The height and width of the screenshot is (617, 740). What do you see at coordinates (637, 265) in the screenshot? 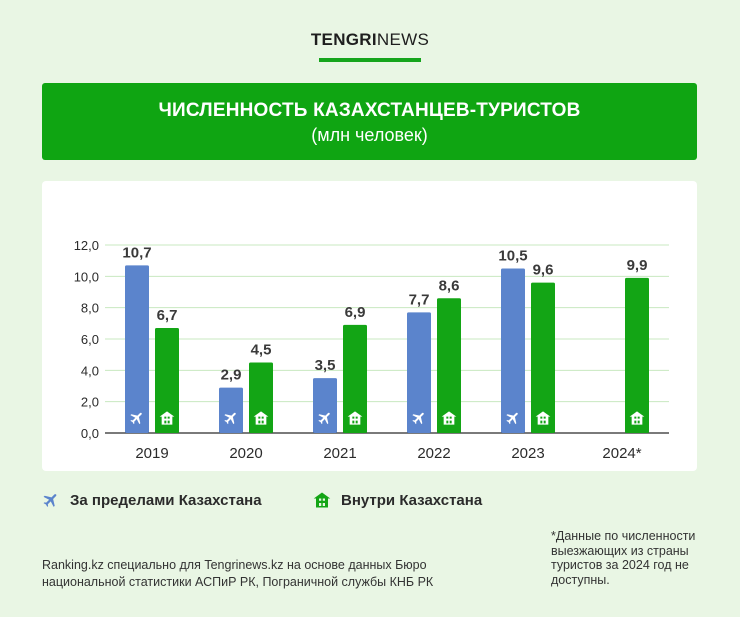
I see `data-label: 9,9` at bounding box center [637, 265].